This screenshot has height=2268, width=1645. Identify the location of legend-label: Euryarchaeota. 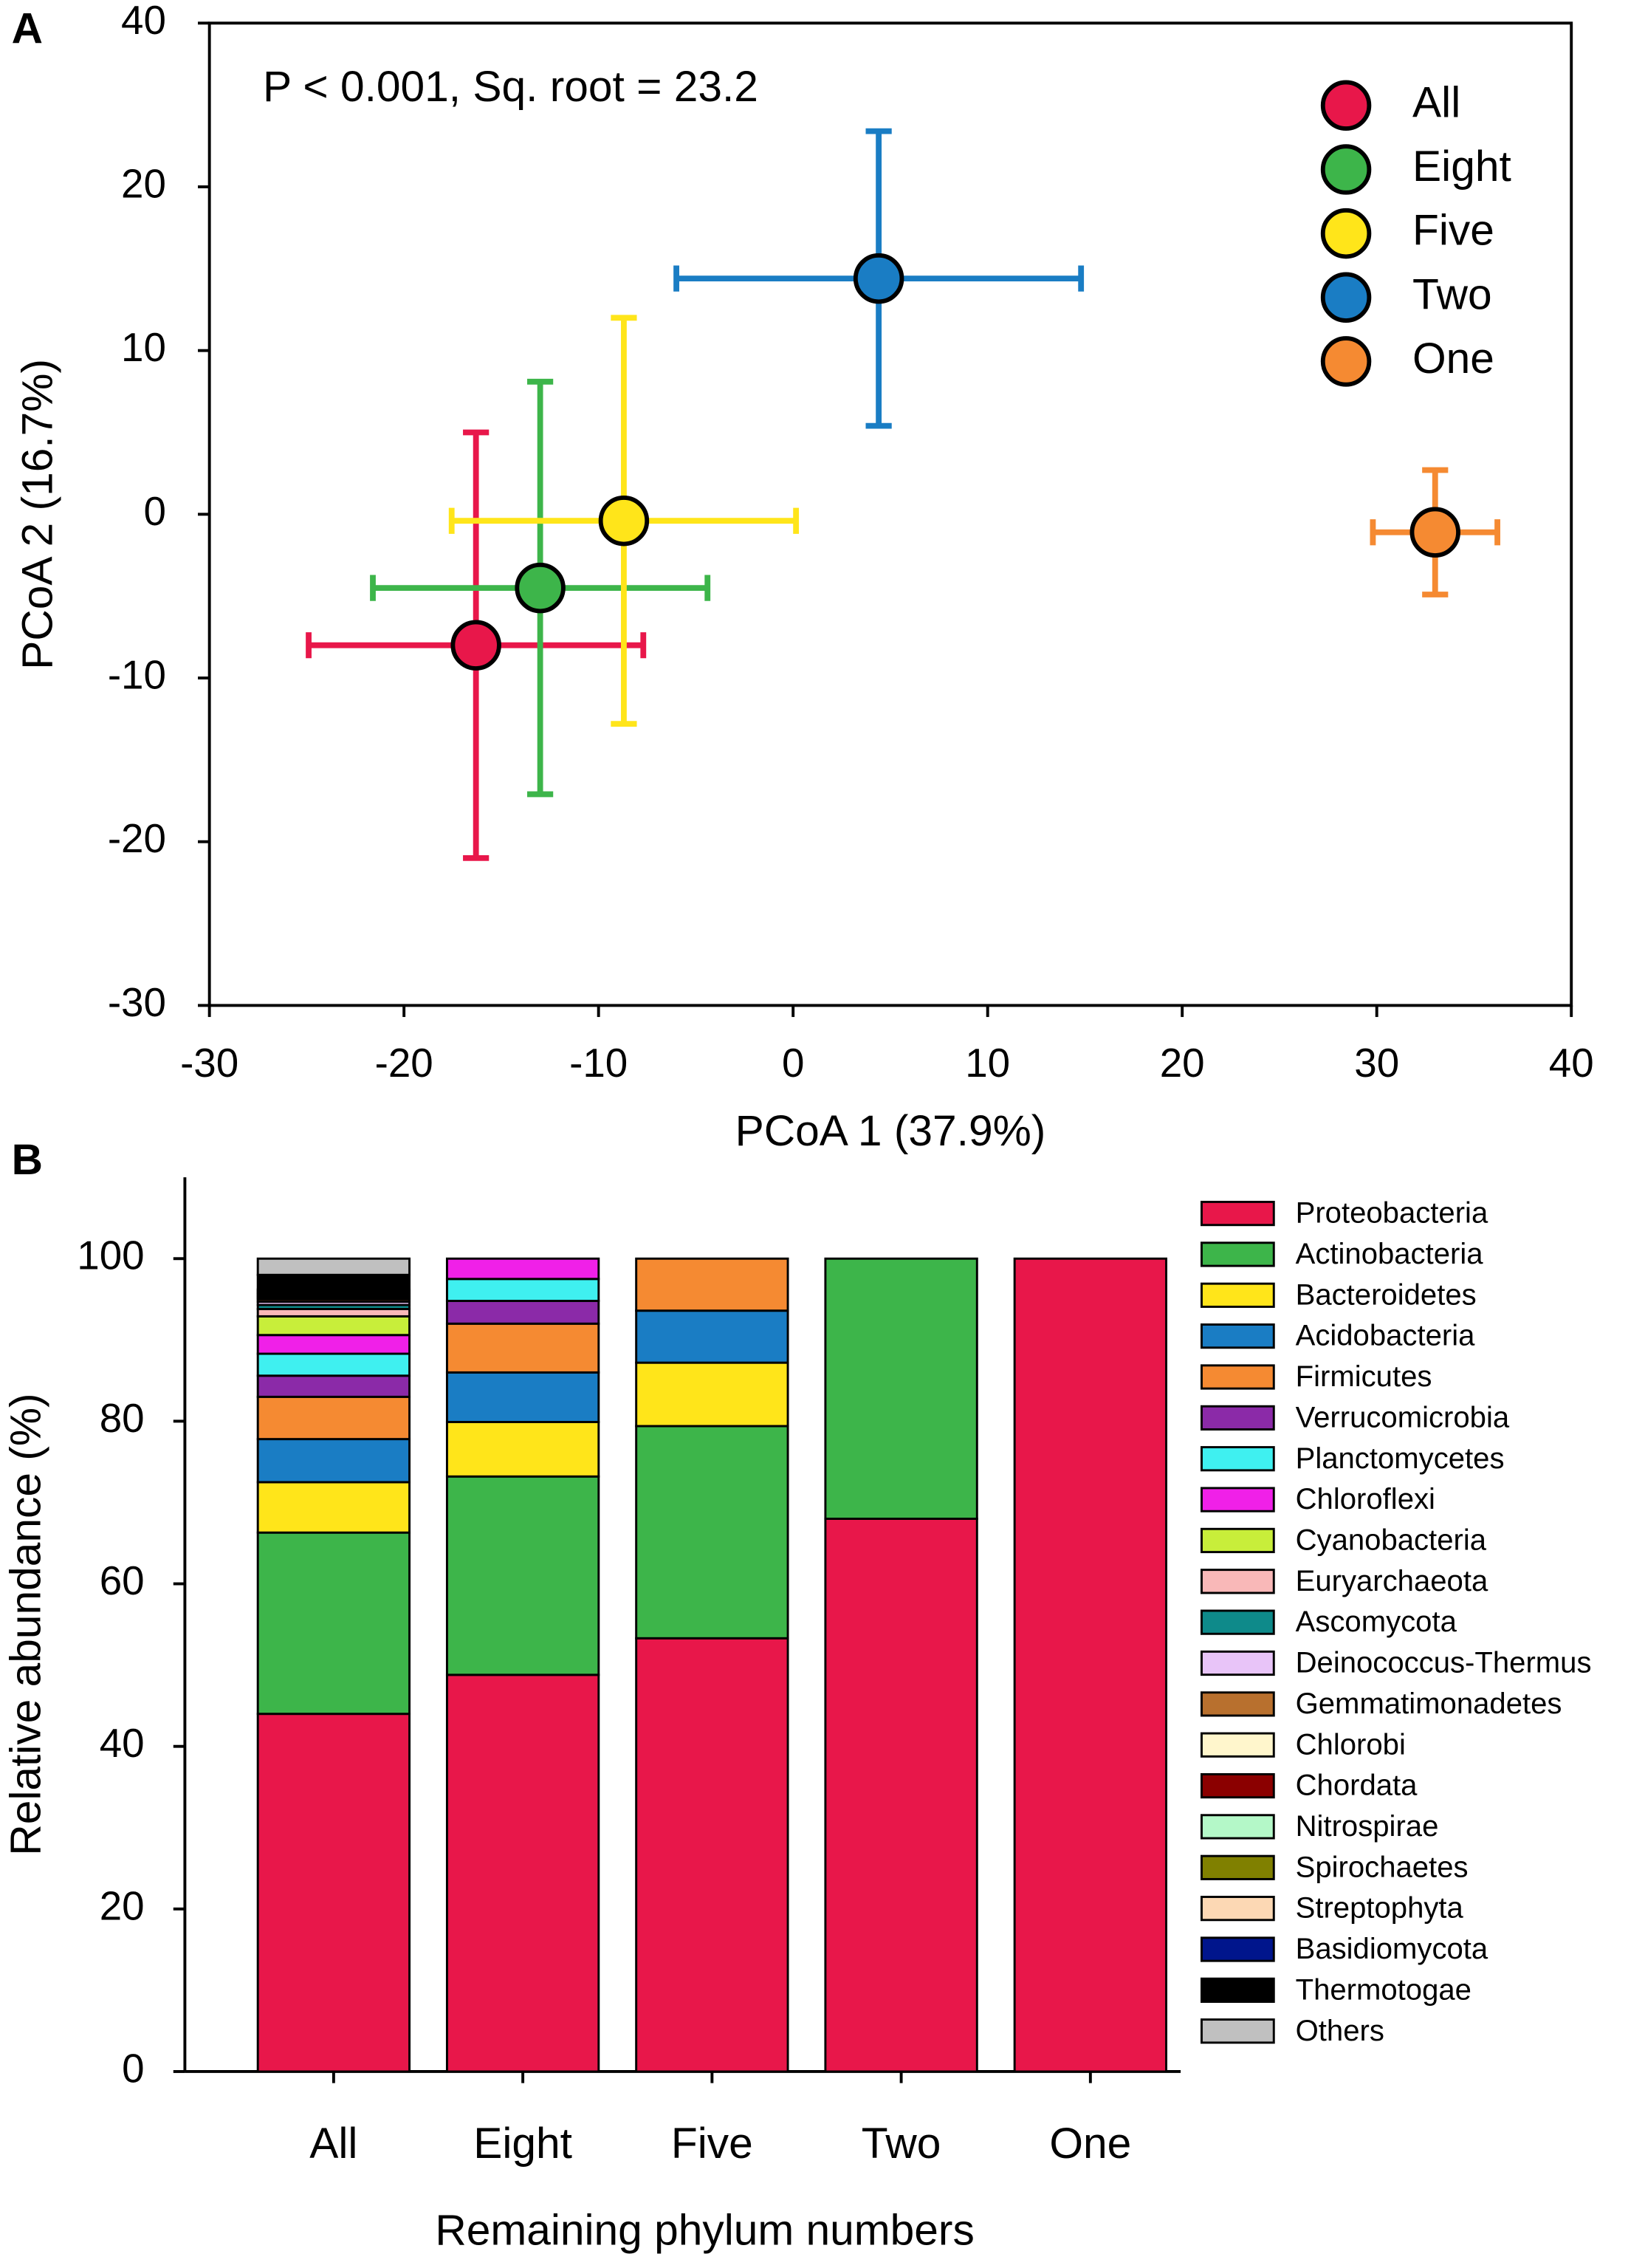
(1392, 1581).